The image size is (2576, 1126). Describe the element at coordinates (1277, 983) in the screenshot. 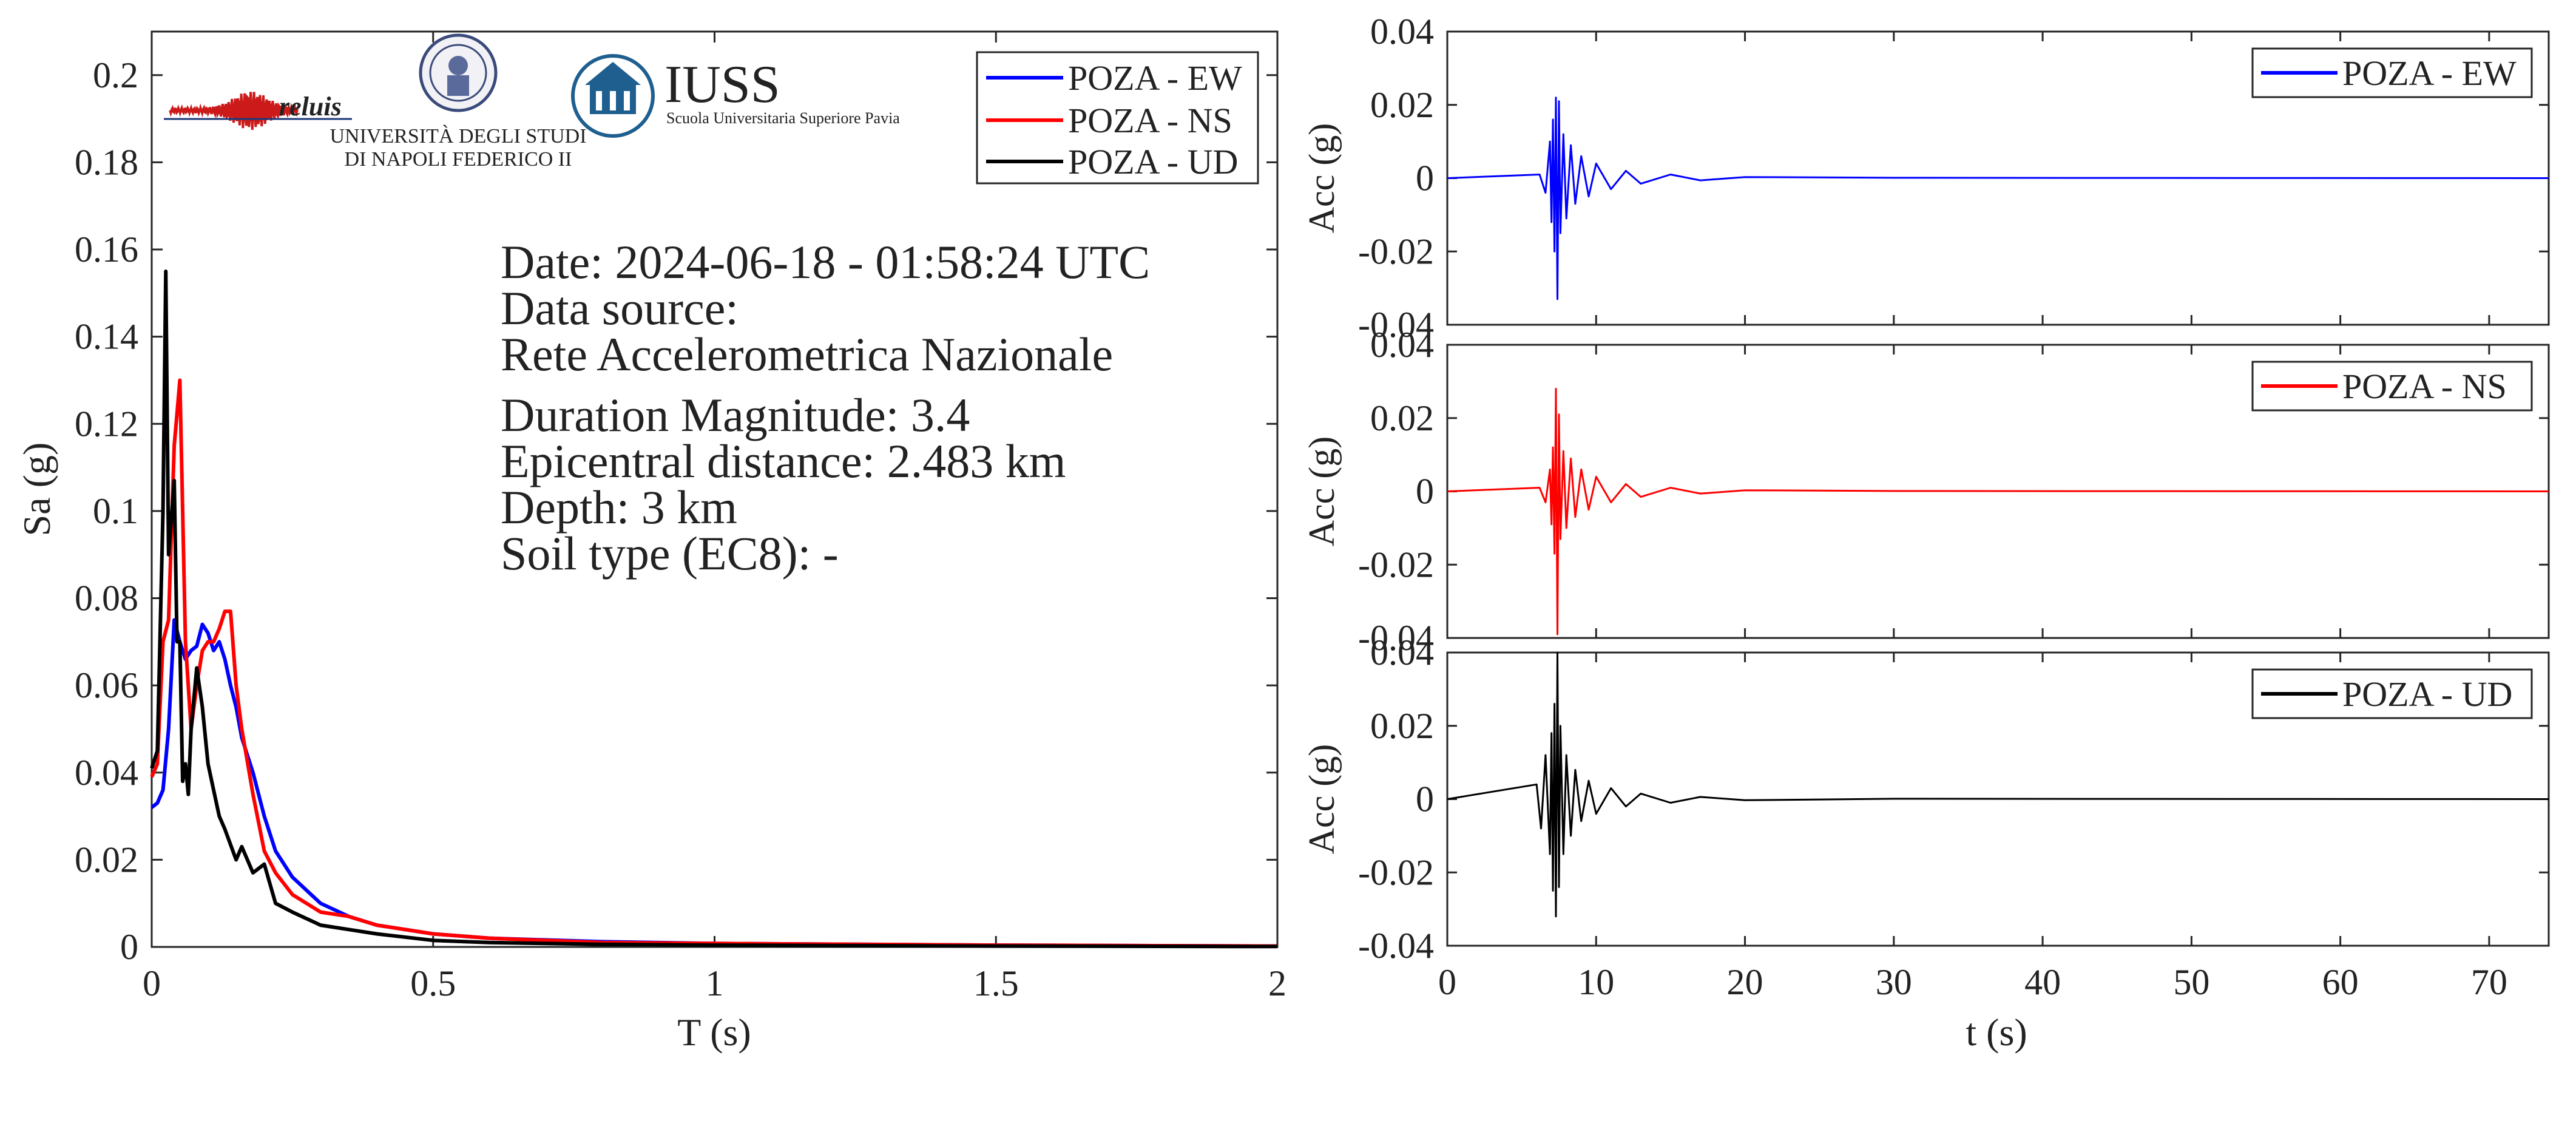

I see `spectrum-x-tick-label: 2` at that location.